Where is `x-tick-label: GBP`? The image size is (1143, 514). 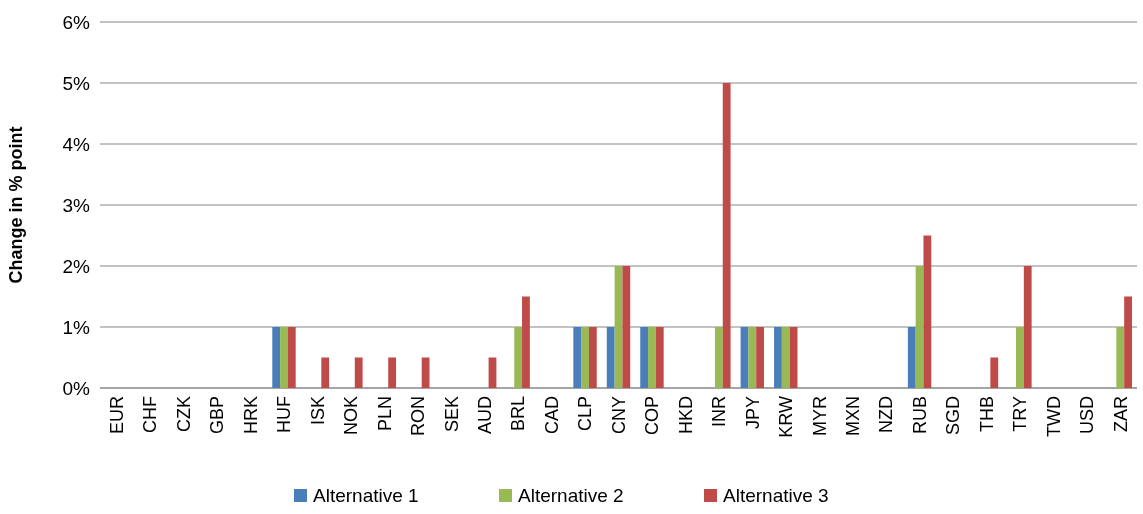
x-tick-label: GBP is located at coordinates (217, 415).